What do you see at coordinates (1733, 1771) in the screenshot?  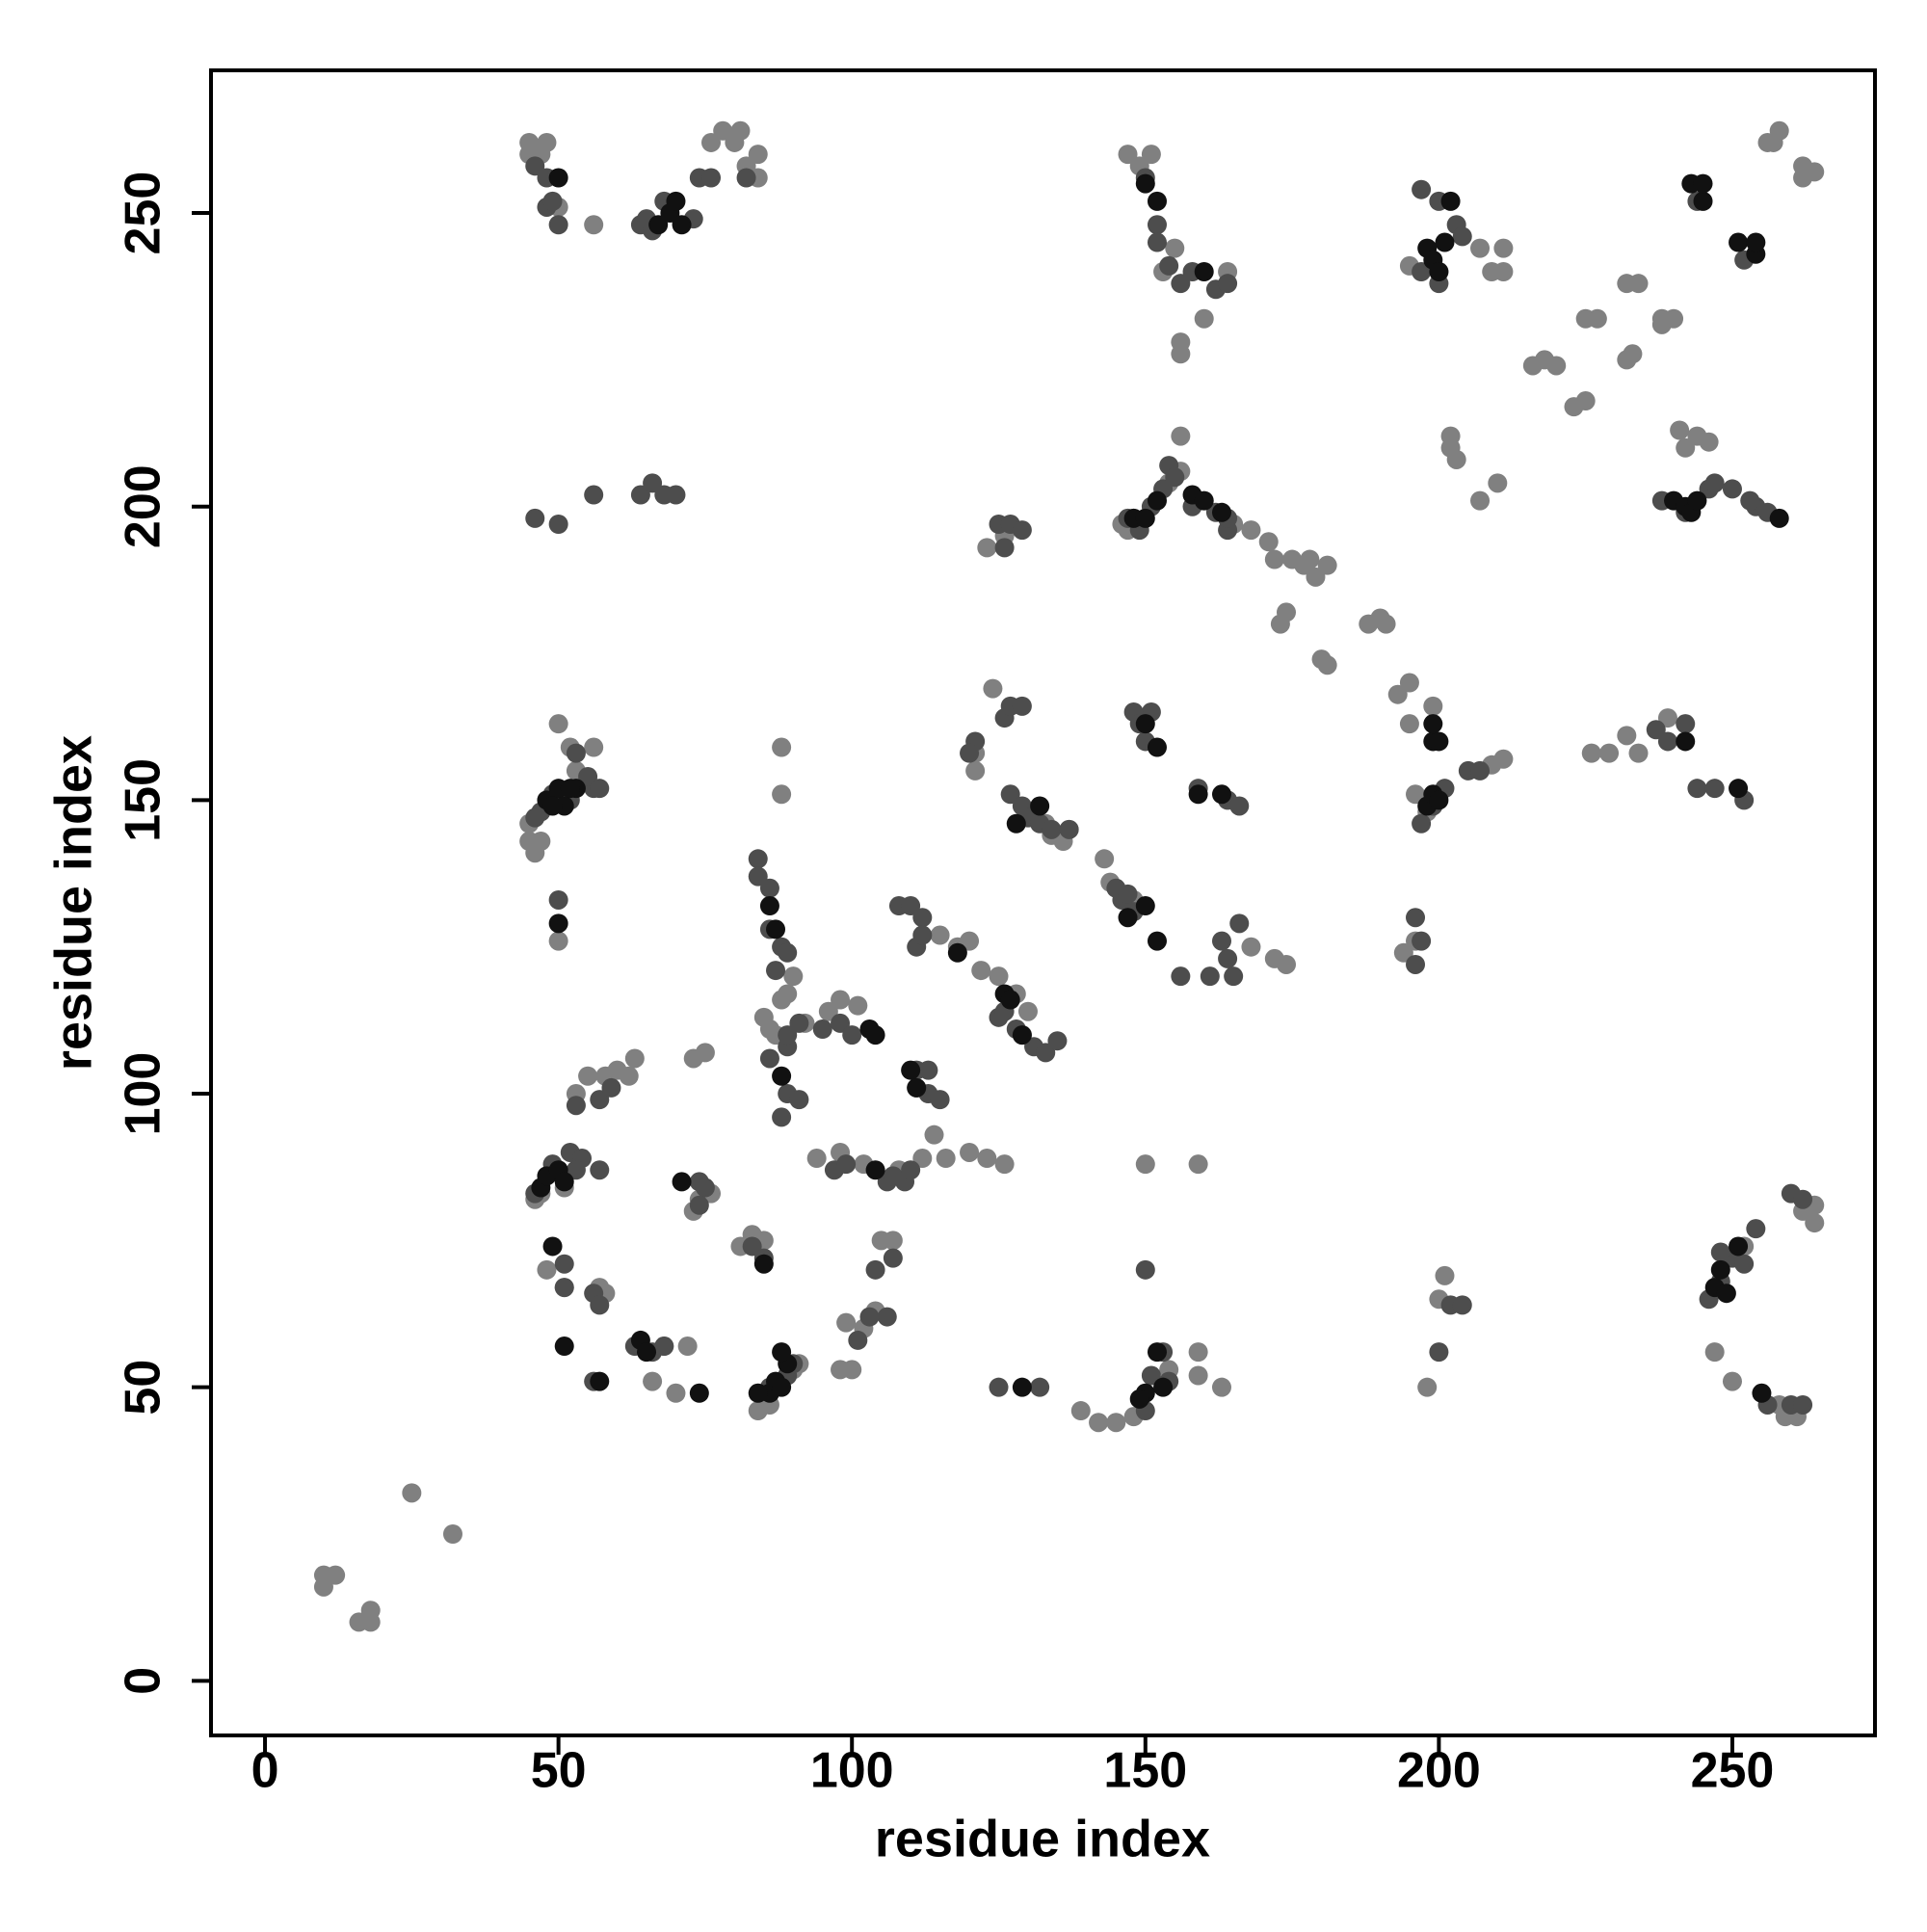 I see `x-tick-label: 250` at bounding box center [1733, 1771].